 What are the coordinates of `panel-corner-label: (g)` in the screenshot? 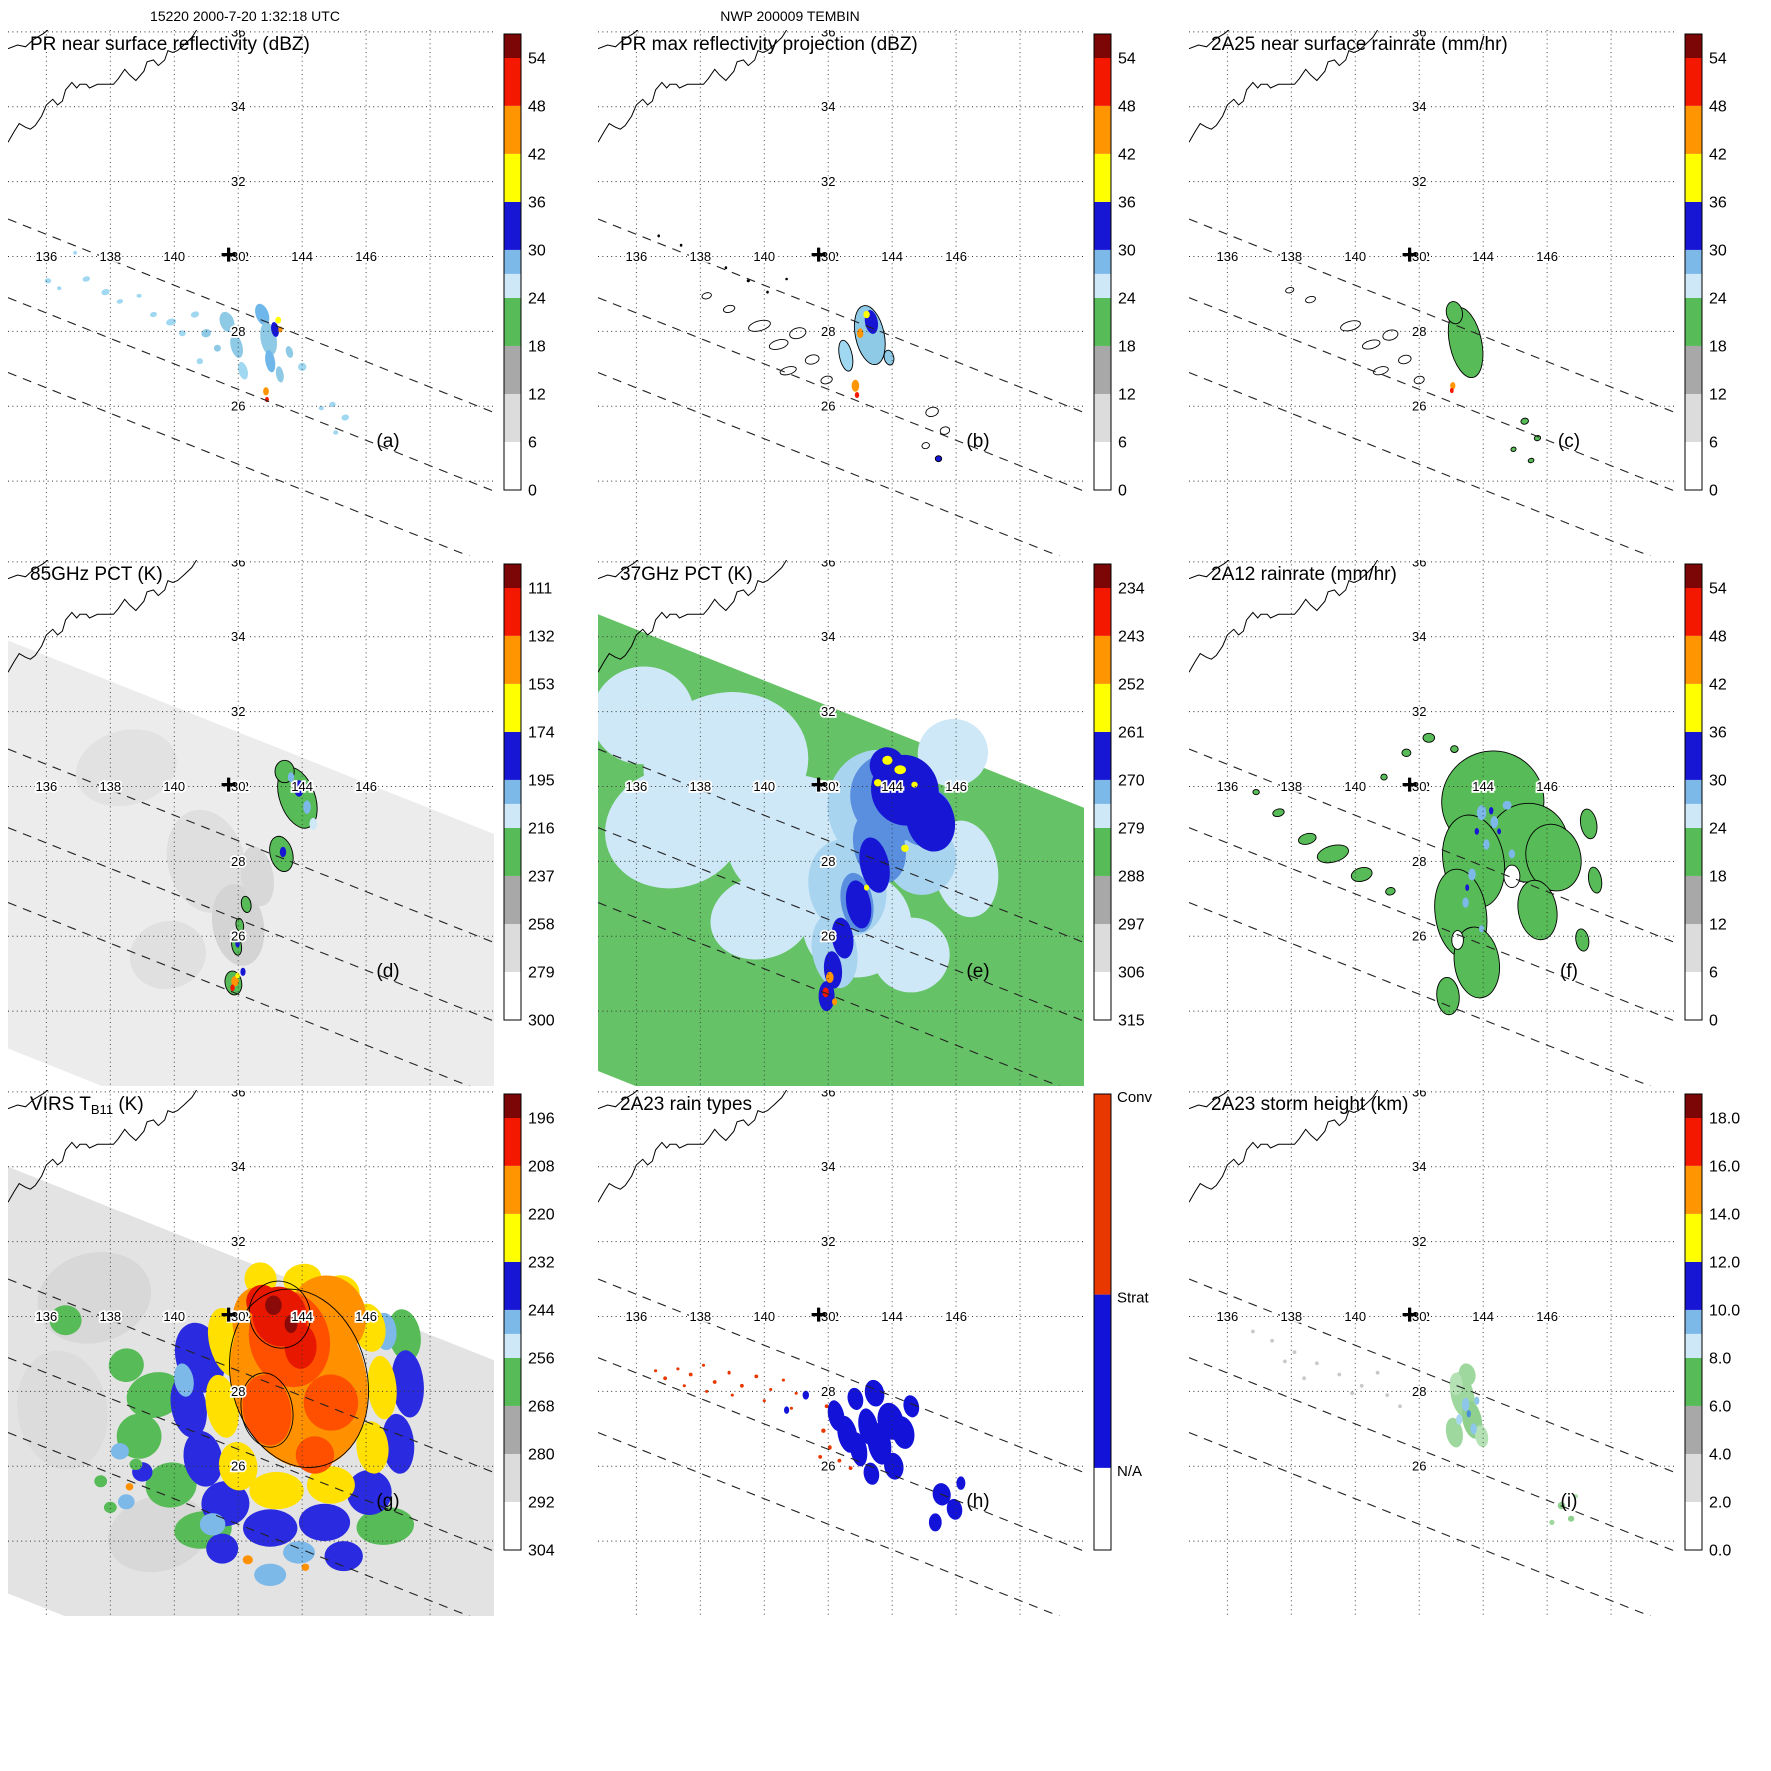 It's located at (387, 1501).